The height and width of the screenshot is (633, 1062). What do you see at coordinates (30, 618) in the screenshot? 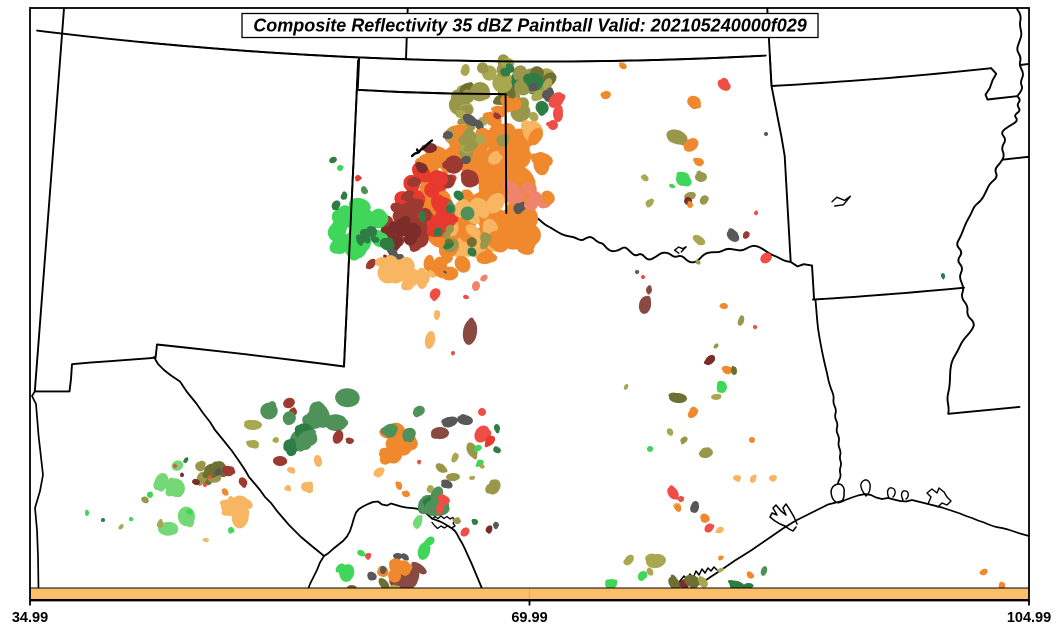
I see `svg-text: 34.99` at bounding box center [30, 618].